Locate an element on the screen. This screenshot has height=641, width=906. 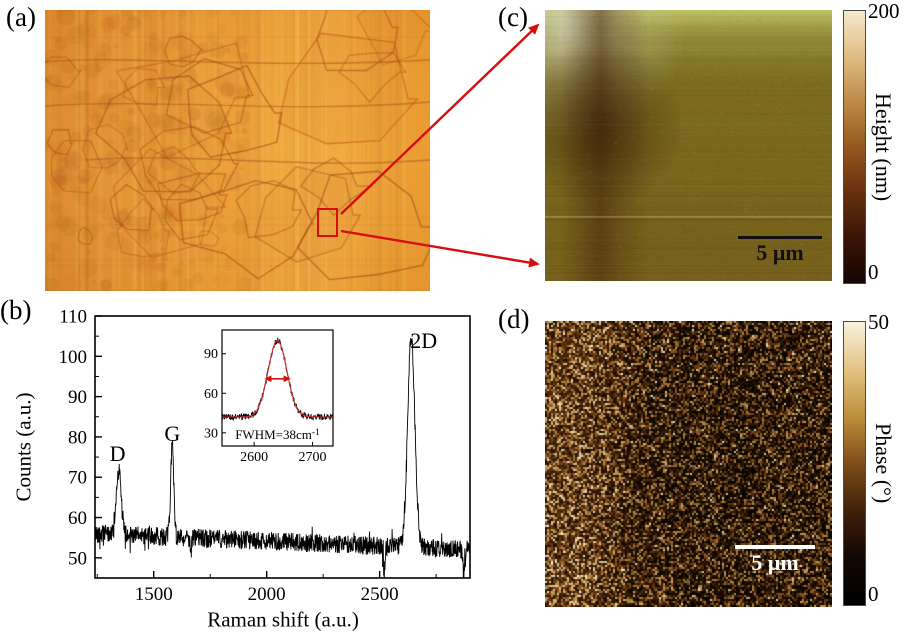
x-axis-title: Raman shift (a.u.) is located at coordinates (283, 619).